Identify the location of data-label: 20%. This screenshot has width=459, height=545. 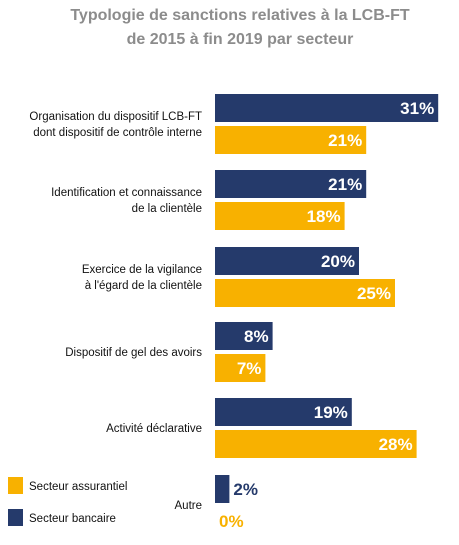
(338, 261).